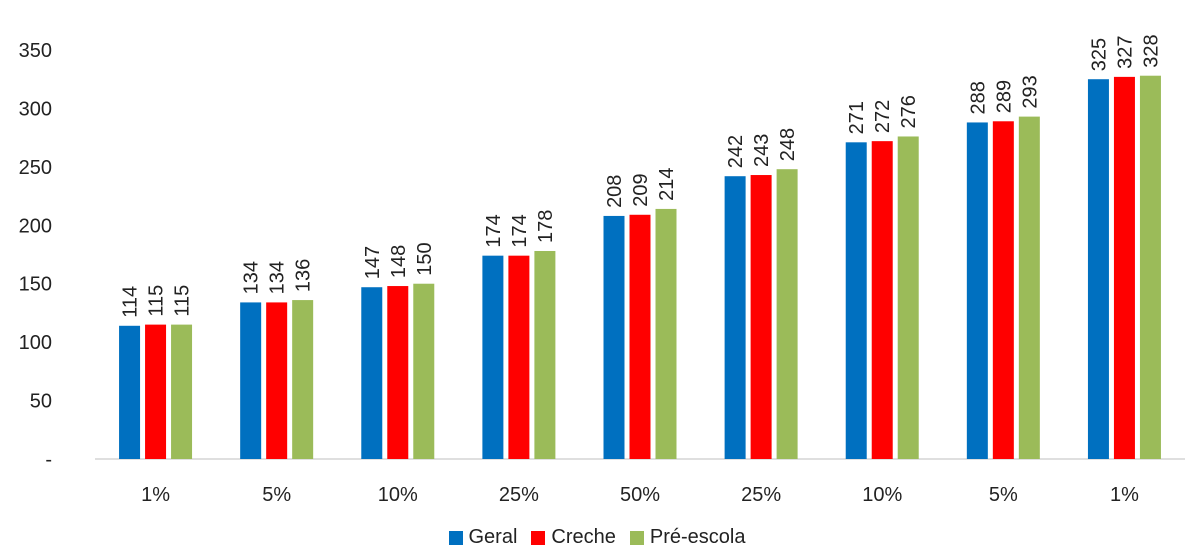 The image size is (1194, 552). What do you see at coordinates (788, 144) in the screenshot?
I see `data-label: 248` at bounding box center [788, 144].